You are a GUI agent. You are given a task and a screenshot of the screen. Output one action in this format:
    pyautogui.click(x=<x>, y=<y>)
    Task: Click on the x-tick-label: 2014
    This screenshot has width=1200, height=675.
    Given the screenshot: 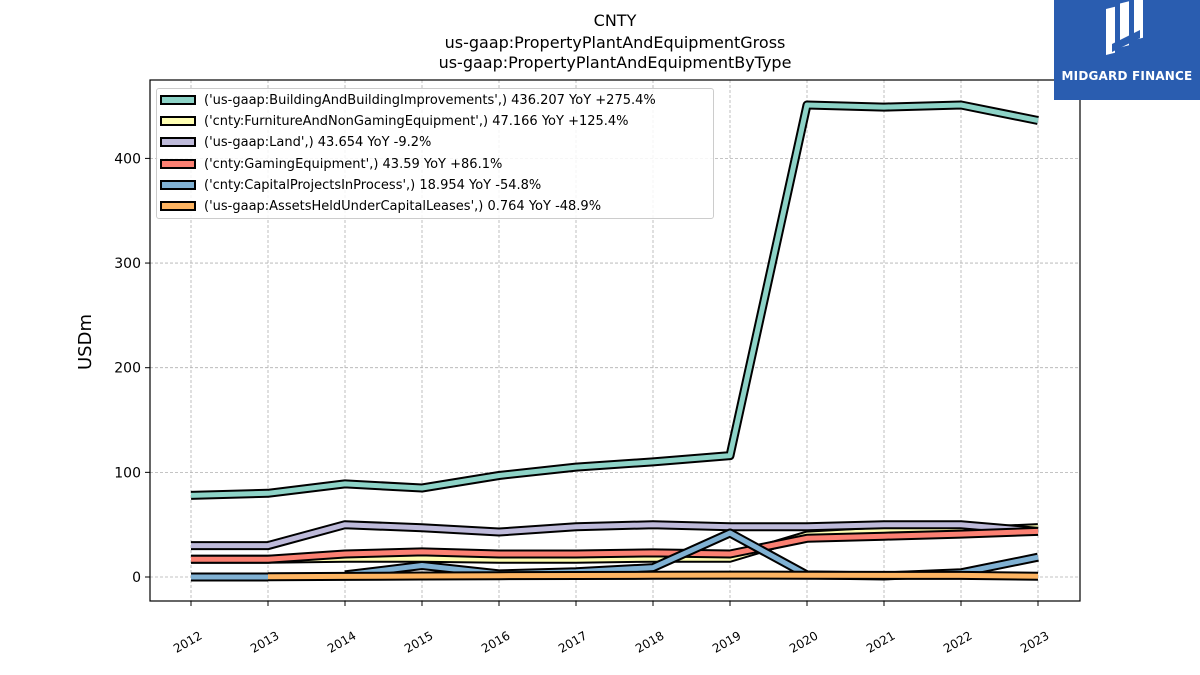 What is the action you would take?
    pyautogui.click(x=341, y=641)
    